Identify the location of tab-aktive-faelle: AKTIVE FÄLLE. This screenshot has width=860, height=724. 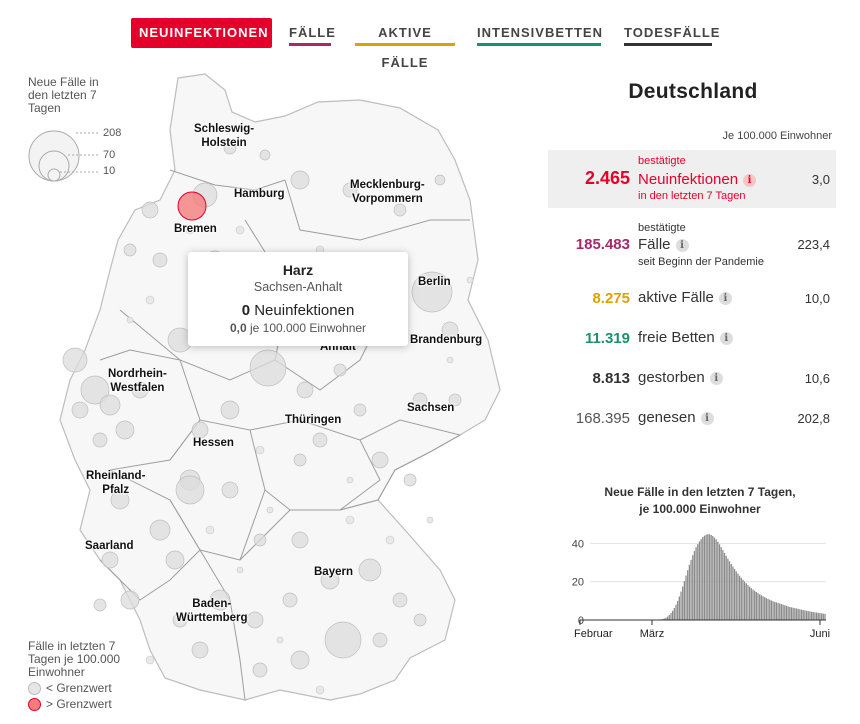
(405, 44).